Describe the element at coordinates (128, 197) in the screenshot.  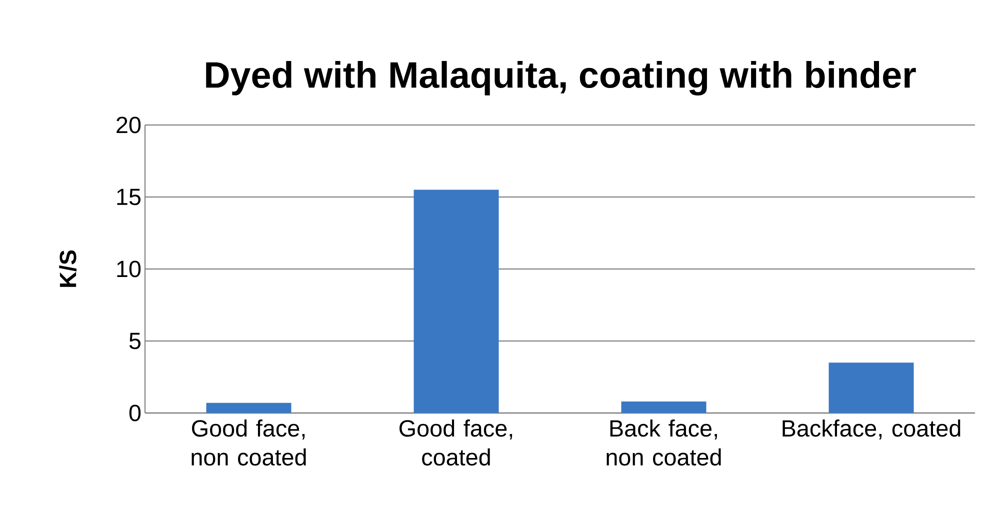
I see `y-tick-label: 15` at that location.